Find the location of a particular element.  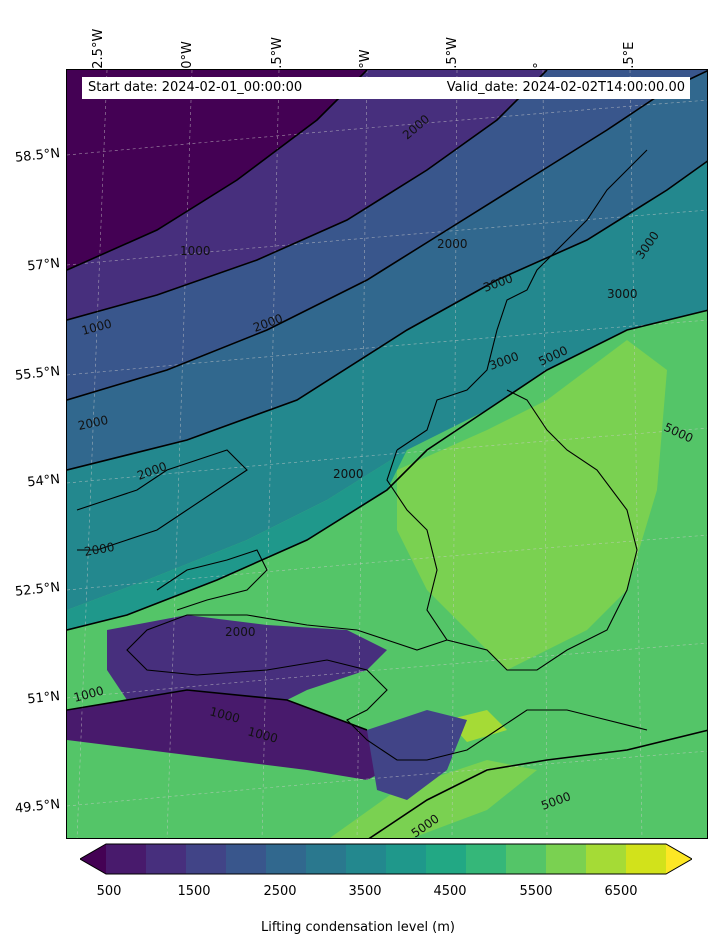

colorbar-tick-label: 1500 is located at coordinates (194, 891).